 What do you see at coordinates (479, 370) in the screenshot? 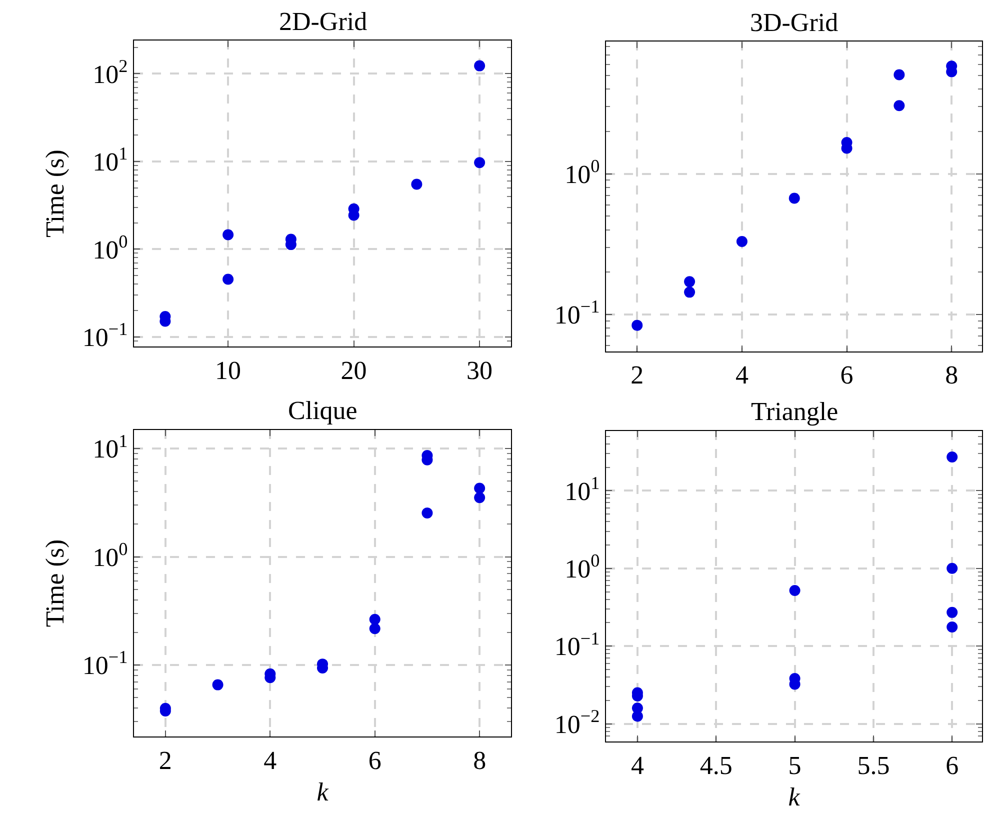
I see `x-tick-label: 30` at bounding box center [479, 370].